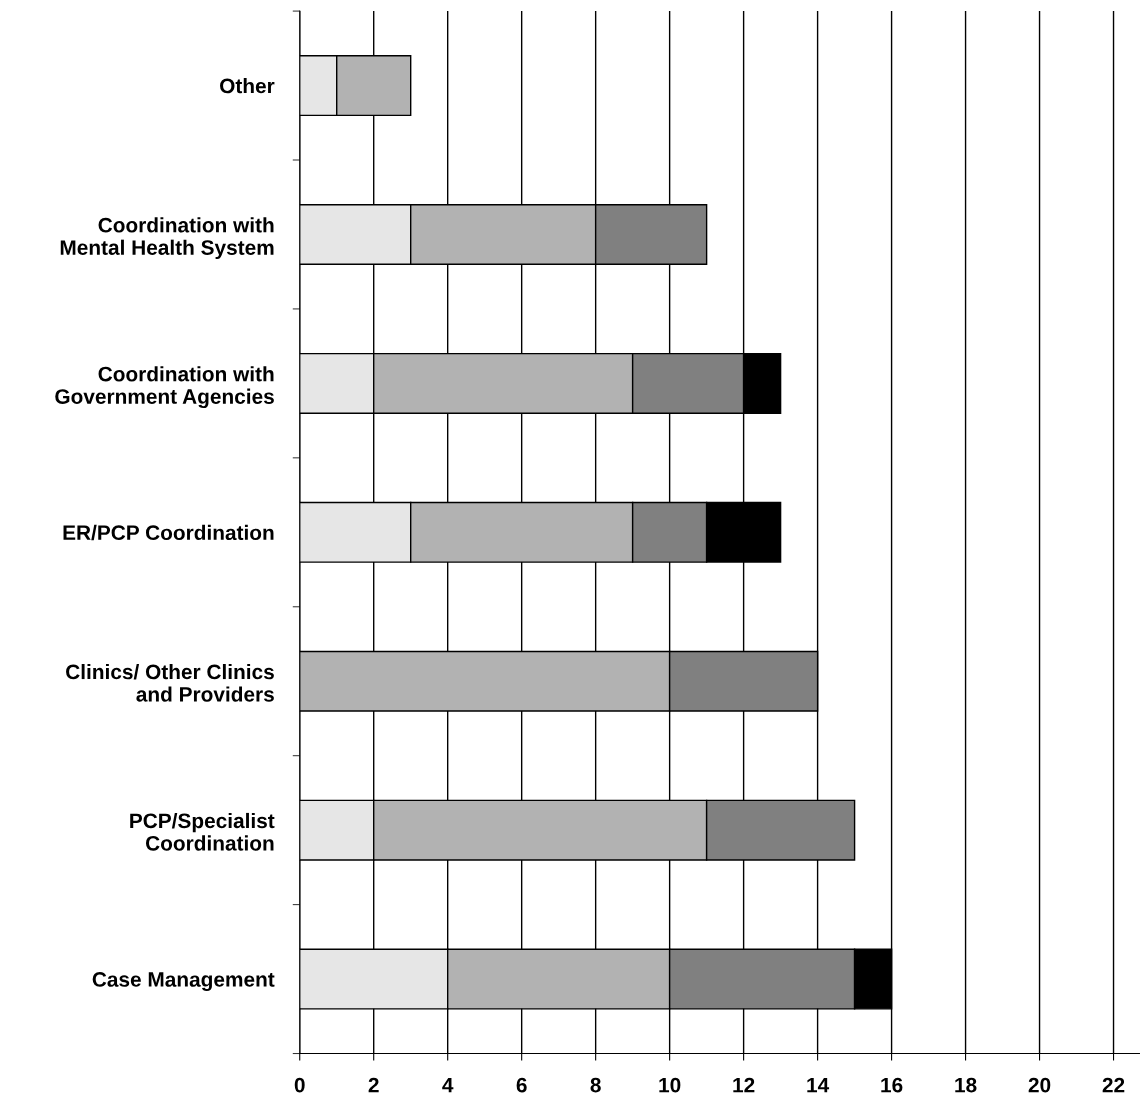 The image size is (1144, 1109). I want to click on x-tick-label: 0, so click(299, 1085).